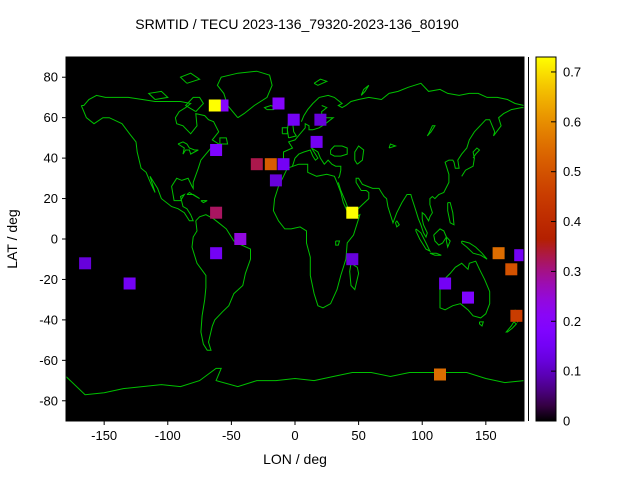 The height and width of the screenshot is (480, 640). What do you see at coordinates (48, 360) in the screenshot?
I see `y-tick-label: -60` at bounding box center [48, 360].